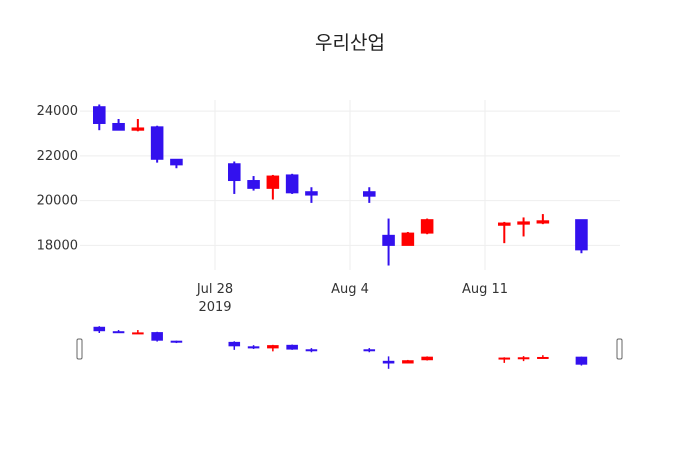  Describe the element at coordinates (485, 289) in the screenshot. I see `x-tick-label: Aug 11` at that location.